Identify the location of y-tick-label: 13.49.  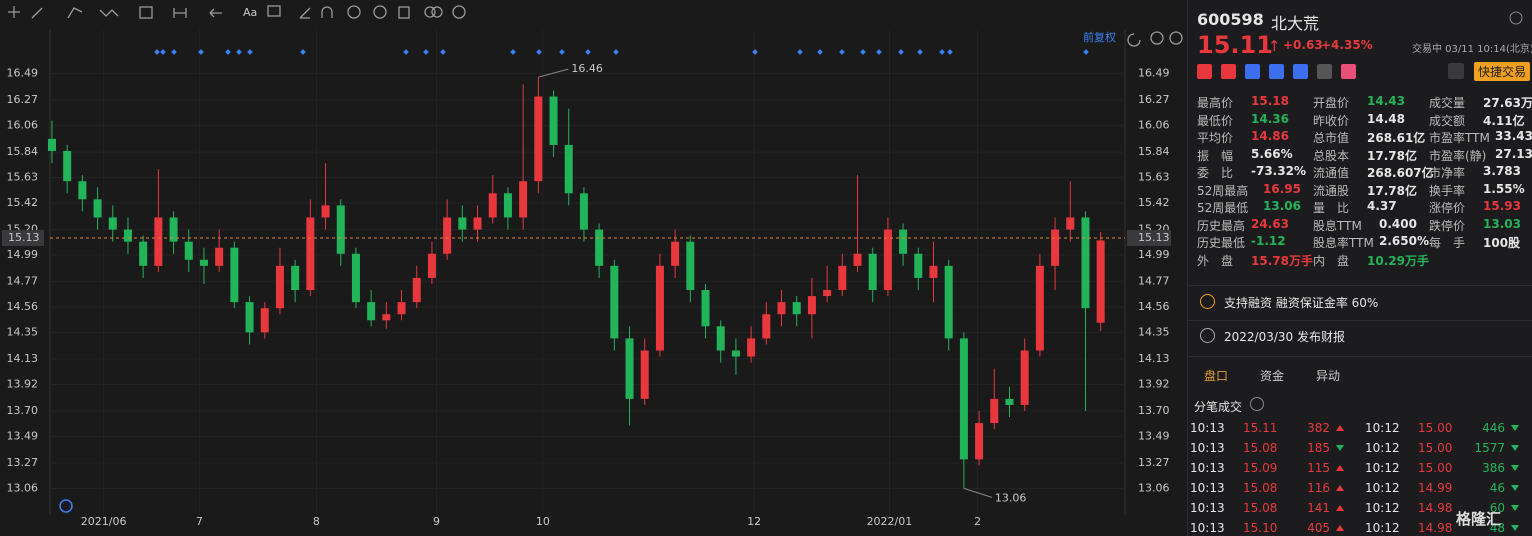
(23, 435).